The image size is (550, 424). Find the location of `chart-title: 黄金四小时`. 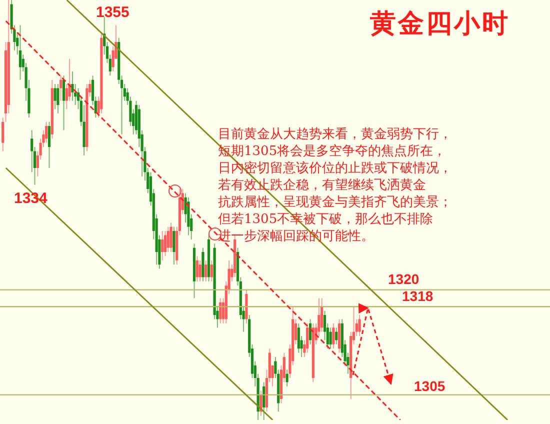

chart-title: 黄金四小时 is located at coordinates (440, 24).